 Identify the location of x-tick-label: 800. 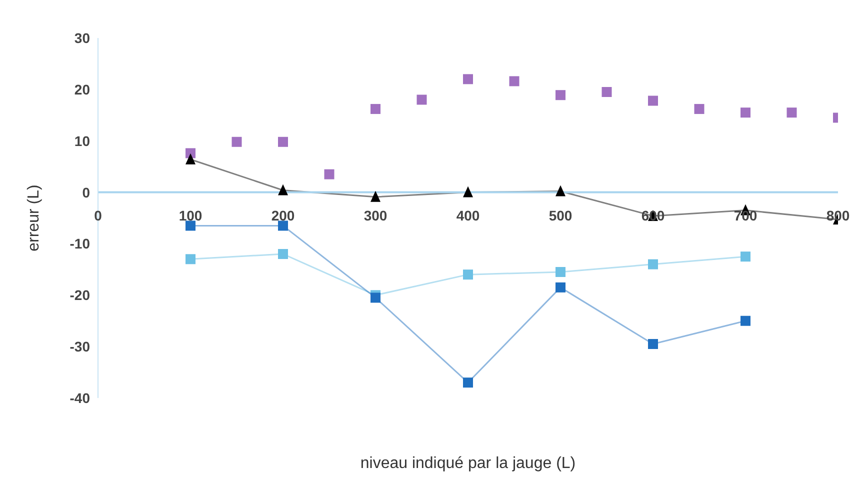
(838, 215).